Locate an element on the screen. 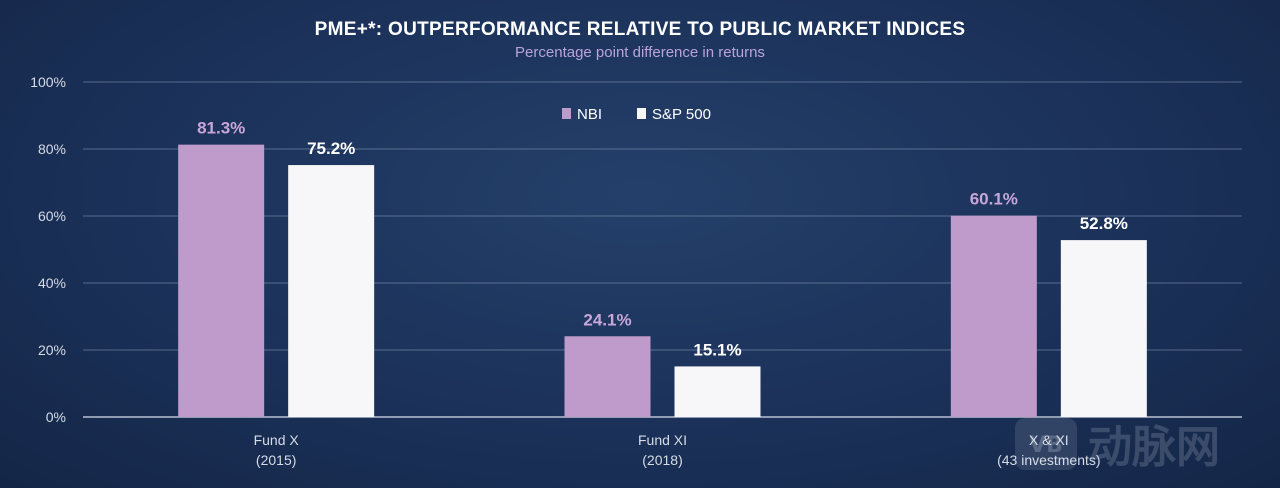 This screenshot has height=488, width=1280. data-label: 52.8% is located at coordinates (1104, 223).